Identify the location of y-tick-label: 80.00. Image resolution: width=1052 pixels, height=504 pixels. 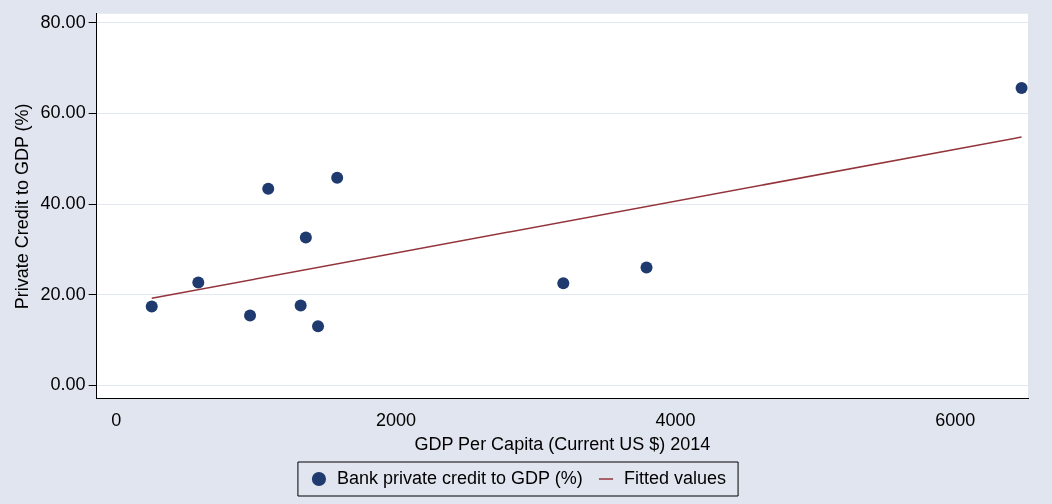
(63, 21).